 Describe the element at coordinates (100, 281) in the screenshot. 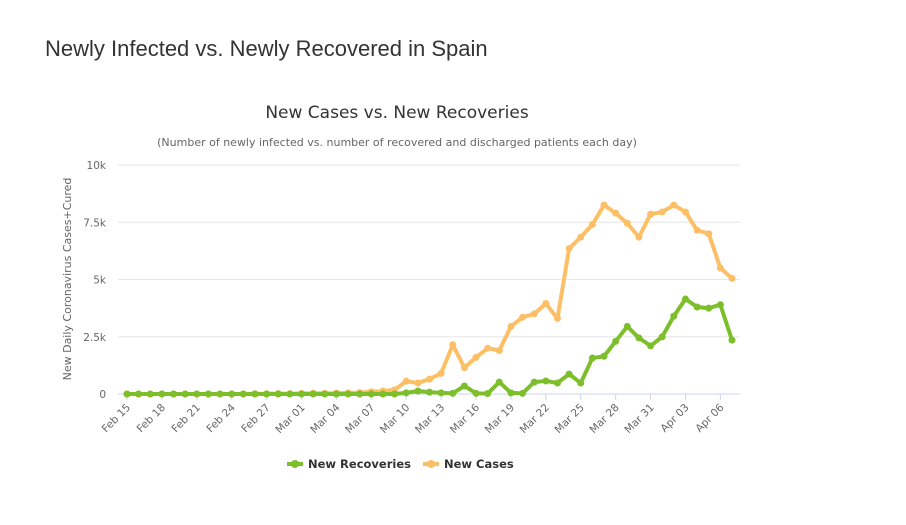

I see `y-tick-label: 5k` at that location.